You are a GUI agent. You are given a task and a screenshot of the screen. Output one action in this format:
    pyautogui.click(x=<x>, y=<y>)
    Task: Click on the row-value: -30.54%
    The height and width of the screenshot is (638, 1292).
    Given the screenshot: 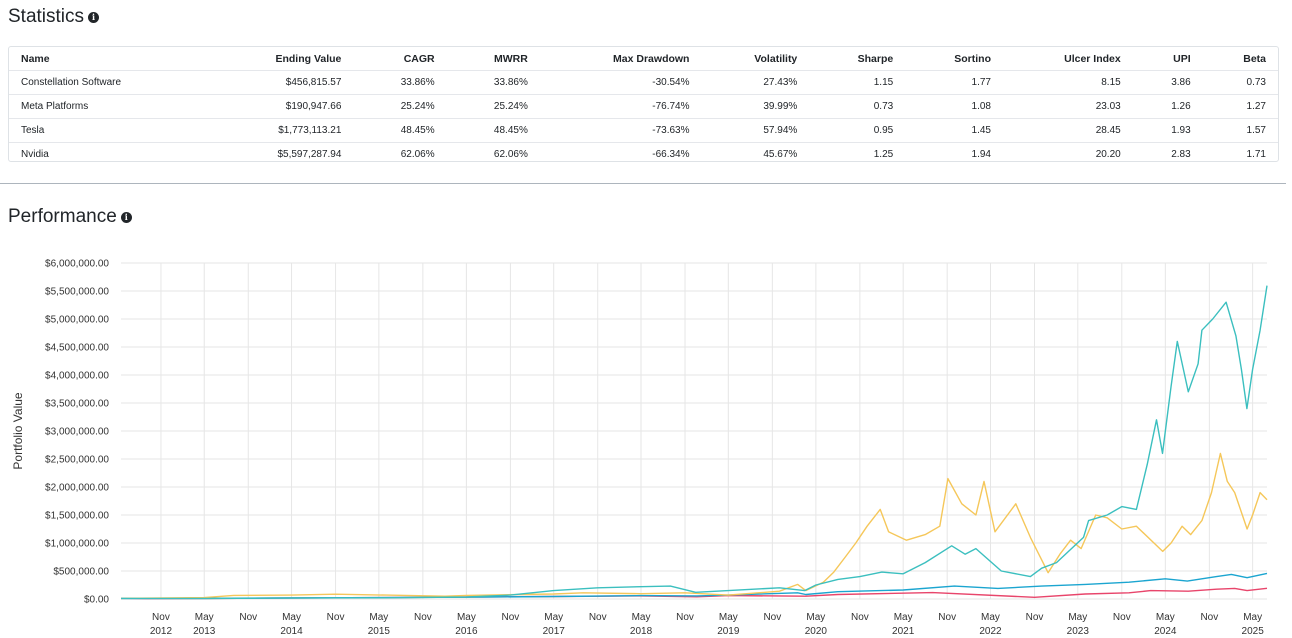 What is the action you would take?
    pyautogui.click(x=620, y=82)
    